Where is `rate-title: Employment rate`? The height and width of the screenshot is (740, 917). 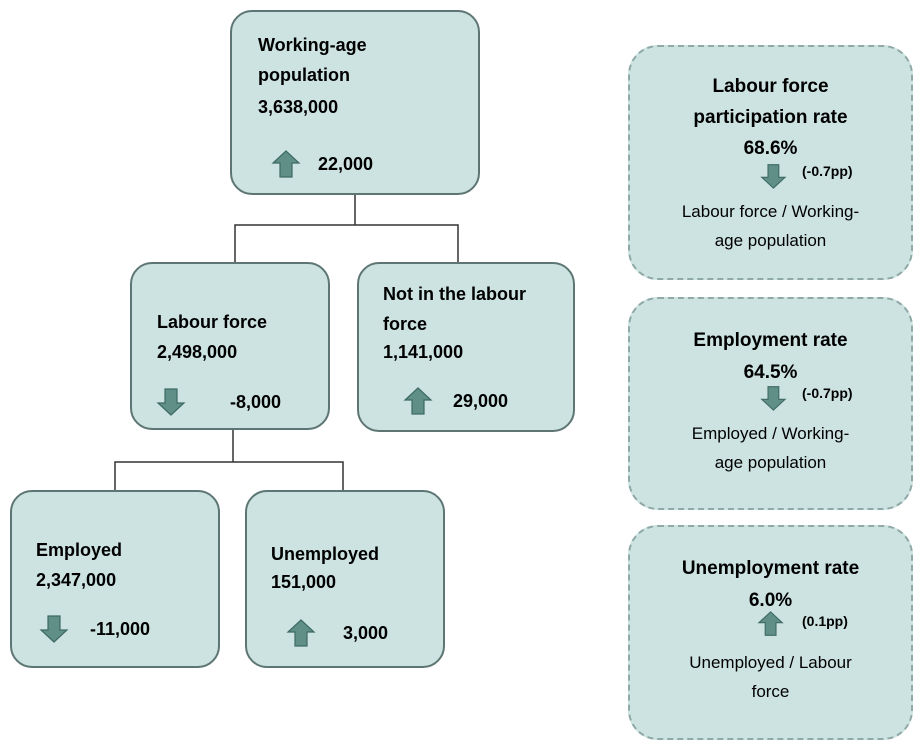 rate-title: Employment rate is located at coordinates (770, 340).